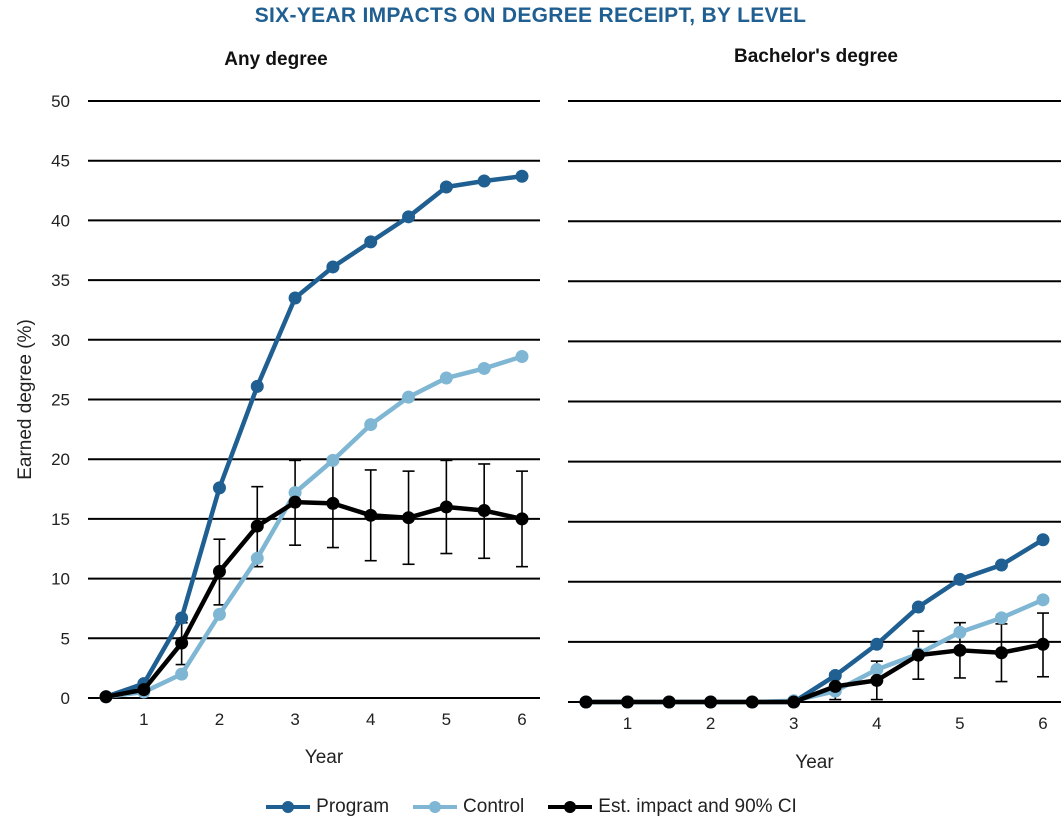 This screenshot has width=1061, height=825. What do you see at coordinates (530, 807) in the screenshot?
I see `legend: Program Control Est. impact and 90% CI` at bounding box center [530, 807].